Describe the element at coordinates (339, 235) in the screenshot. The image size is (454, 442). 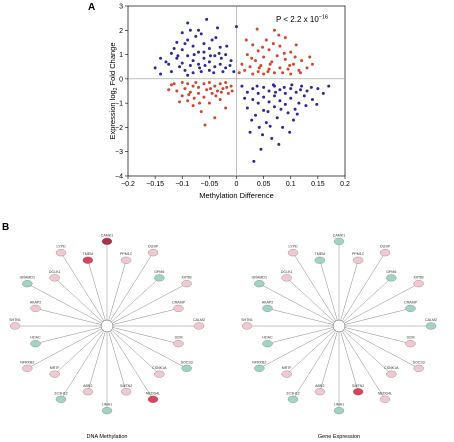
I see `network-node-label: CAMK1` at that location.